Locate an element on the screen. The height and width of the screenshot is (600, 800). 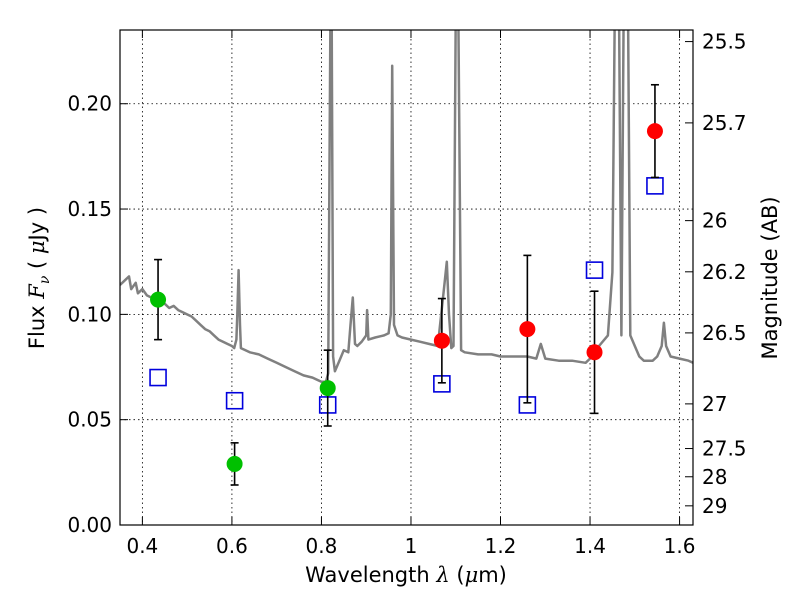
x-tick-label: 1.2 is located at coordinates (501, 546).